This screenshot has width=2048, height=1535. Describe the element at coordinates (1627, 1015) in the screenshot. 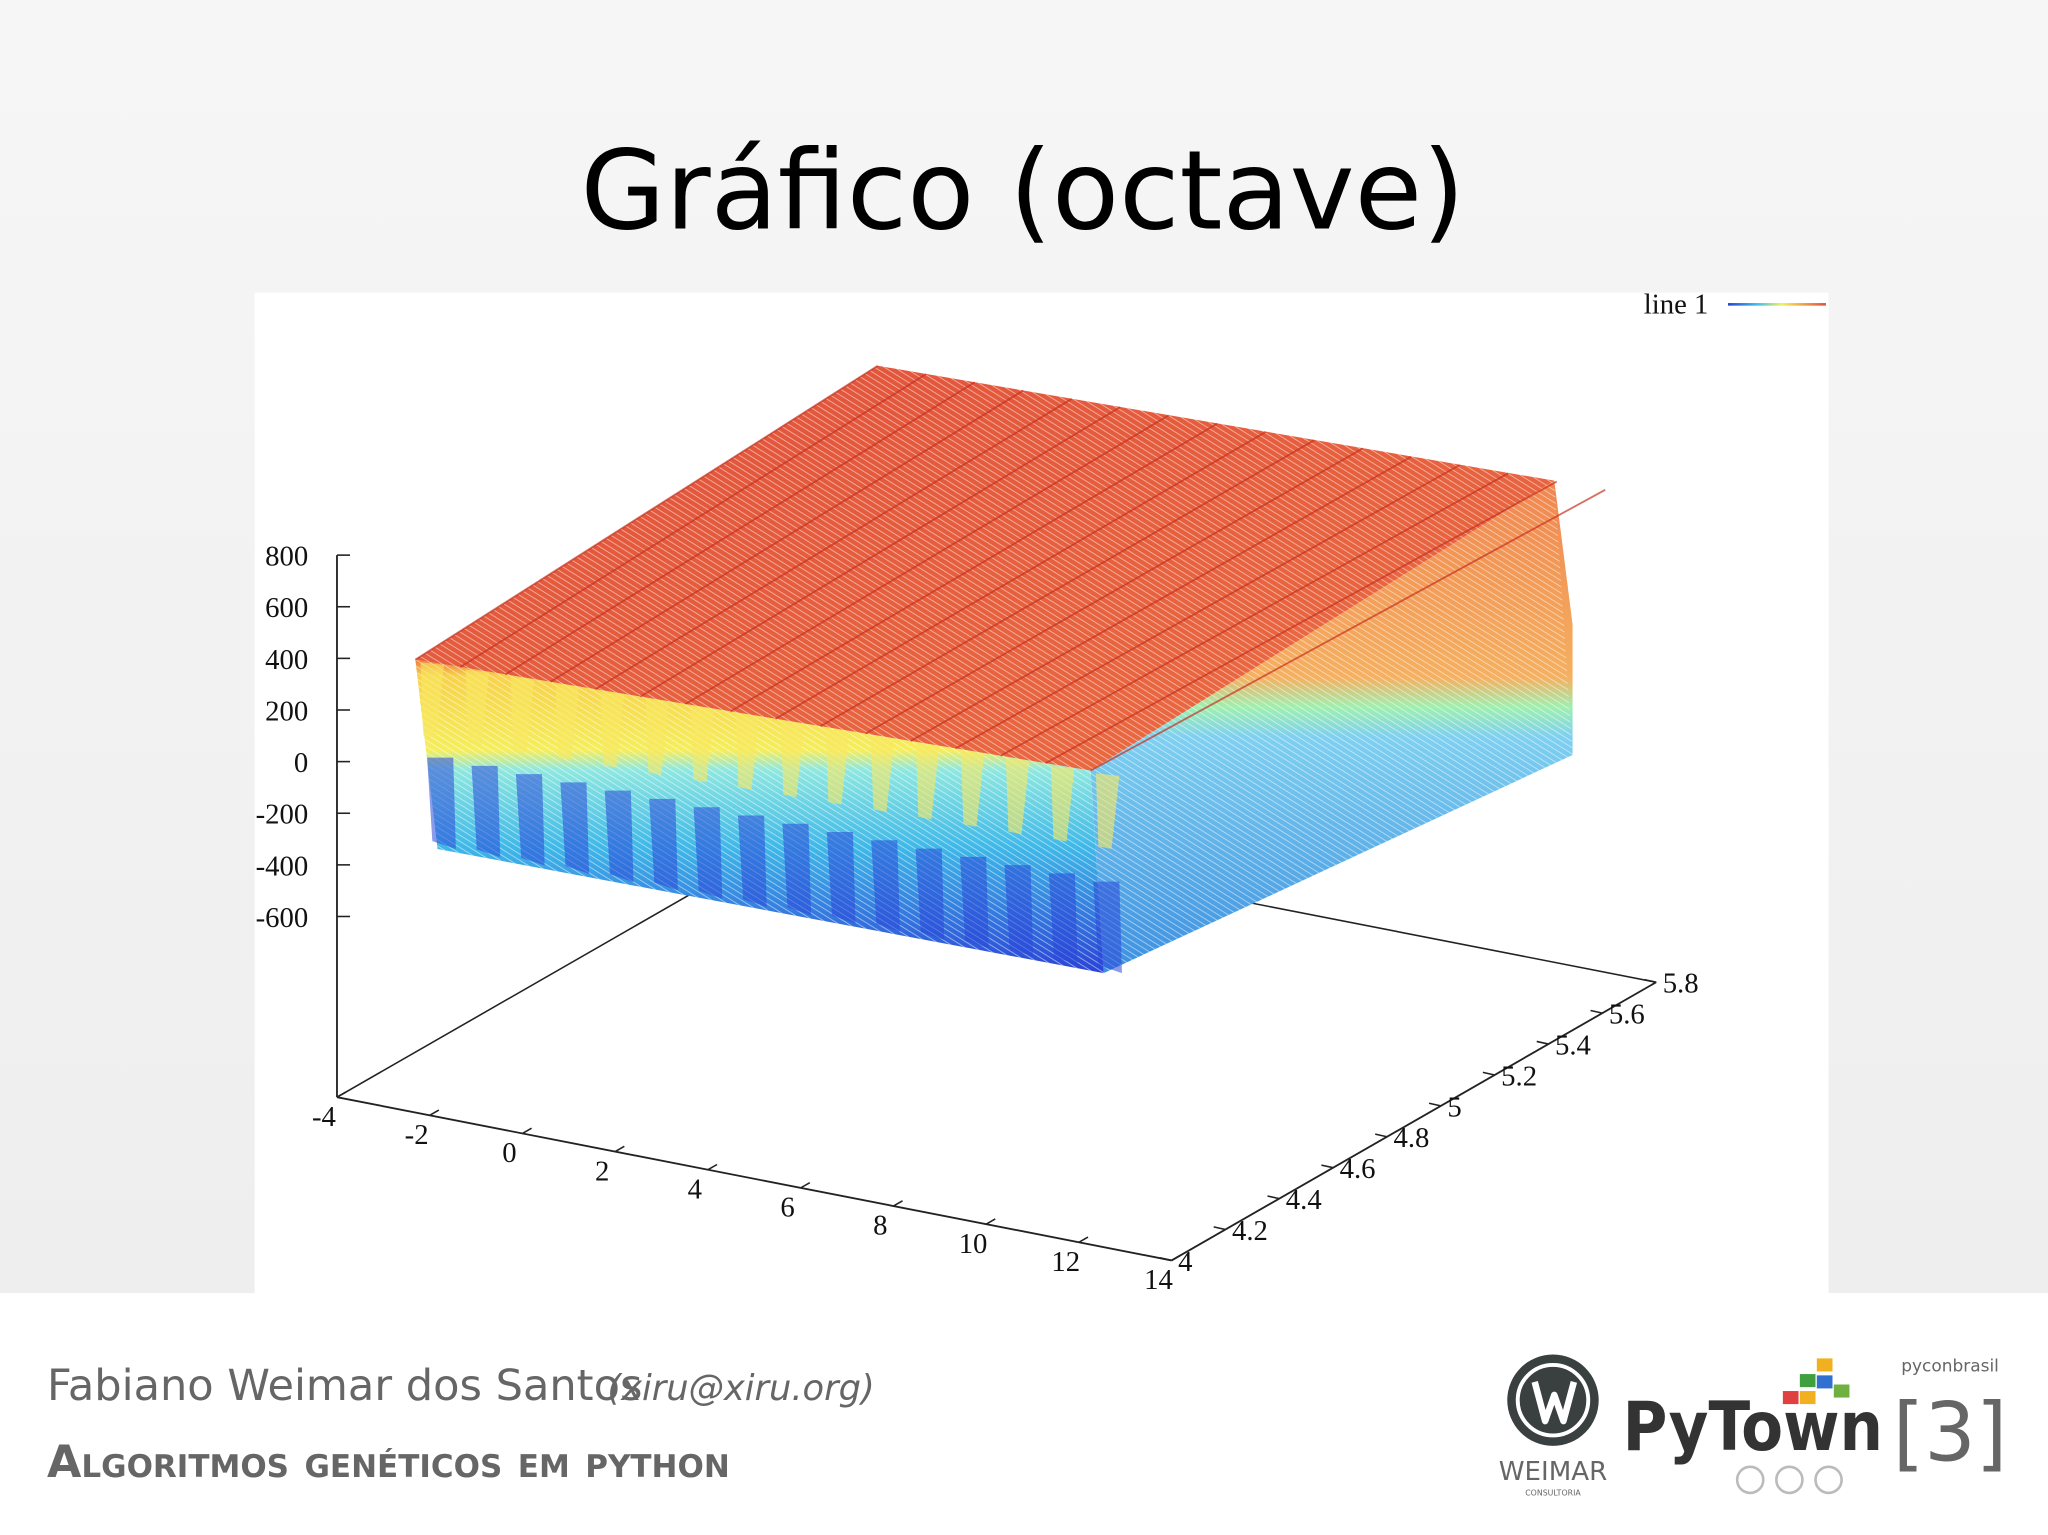

I see `y-tick-label: 5.6` at that location.